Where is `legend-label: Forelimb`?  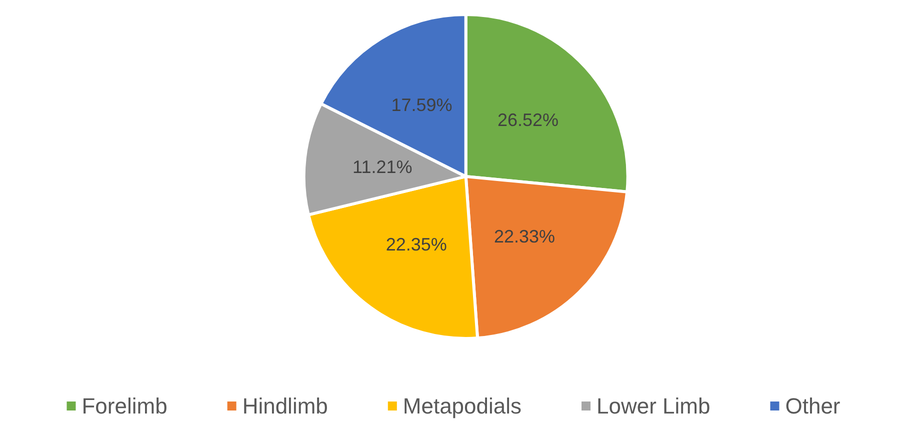
legend-label: Forelimb is located at coordinates (125, 406).